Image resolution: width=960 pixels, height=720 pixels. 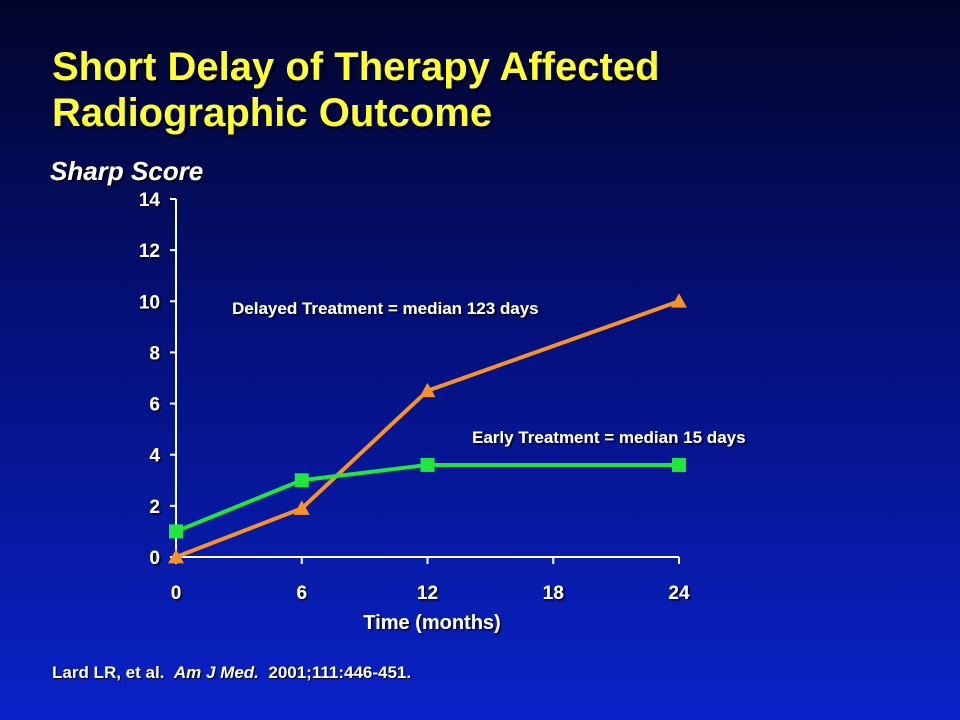 I want to click on series-label-delayed: Delayed Treatment = median 123 days, so click(x=385, y=308).